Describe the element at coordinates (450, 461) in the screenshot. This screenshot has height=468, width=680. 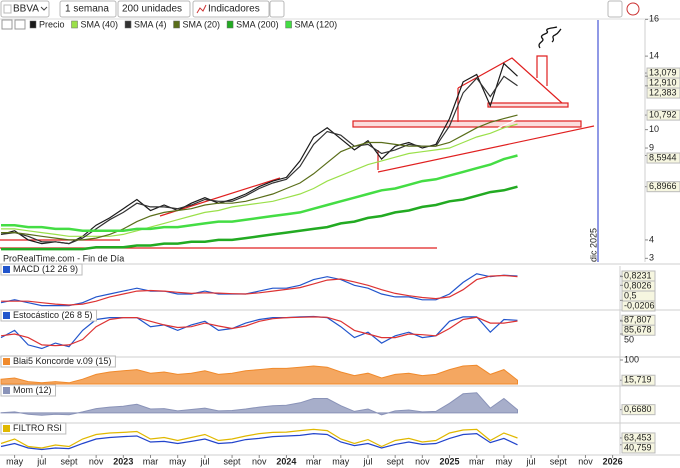
I see `x-tick-label: 2025` at that location.